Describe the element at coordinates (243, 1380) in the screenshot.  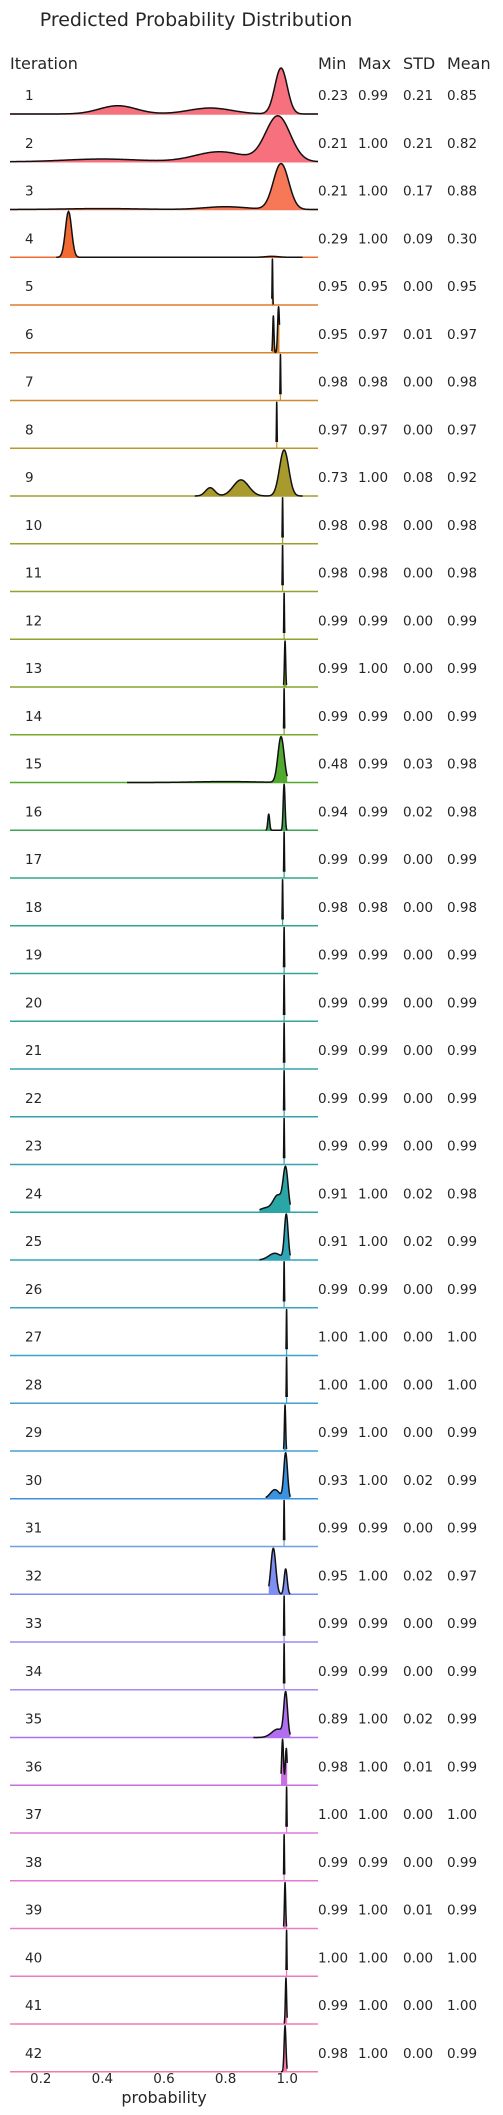
I see `ridge-row: 28 1.00 1.00 0.00 1.00` at that location.